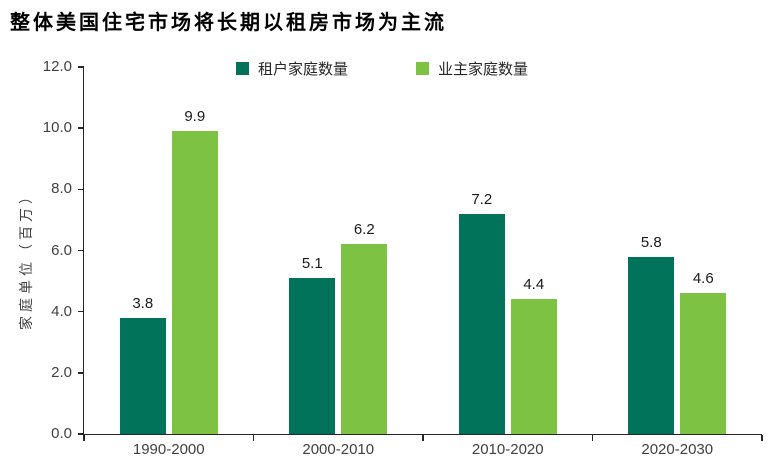 This screenshot has width=778, height=466. What do you see at coordinates (703, 363) in the screenshot?
I see `bar-owner-2020-2030` at bounding box center [703, 363].